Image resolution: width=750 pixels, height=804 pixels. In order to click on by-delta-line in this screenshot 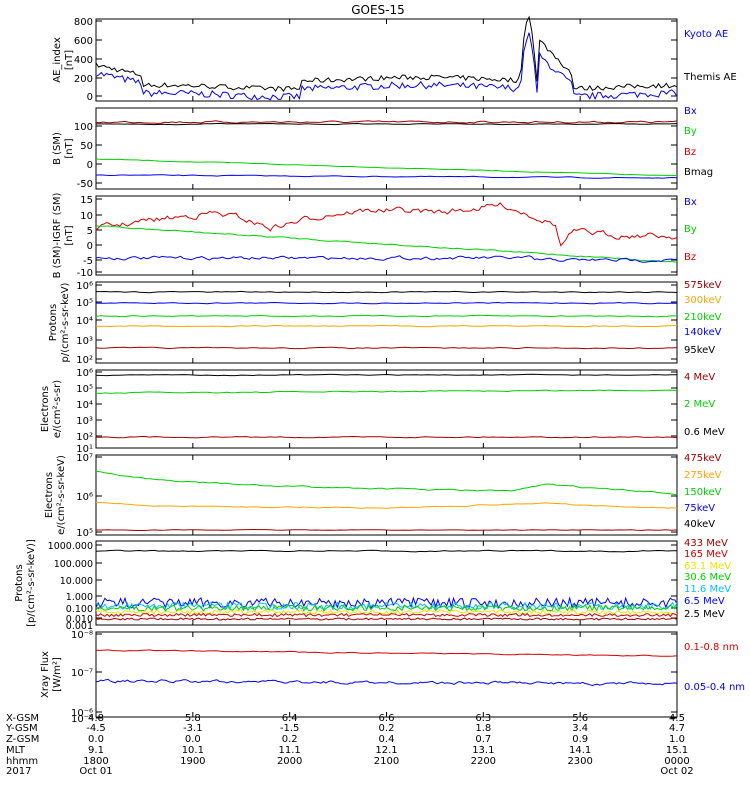, I will do `click(386, 244)`.